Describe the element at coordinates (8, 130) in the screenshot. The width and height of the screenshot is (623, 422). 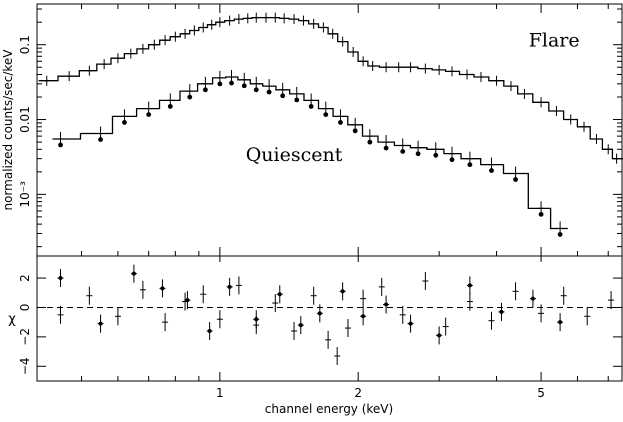
I see `y-axis-label: normalized counts/sec/keV` at that location.